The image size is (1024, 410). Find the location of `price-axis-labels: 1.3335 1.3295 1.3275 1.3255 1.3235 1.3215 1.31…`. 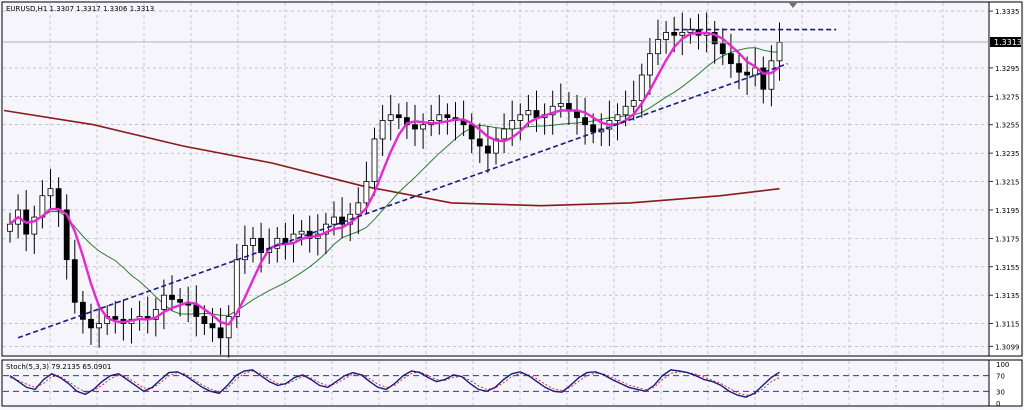

price-axis-labels: 1.3335 1.3295 1.3275 1.3255 1.3235 1.3215 1.31… is located at coordinates (1004, 179).